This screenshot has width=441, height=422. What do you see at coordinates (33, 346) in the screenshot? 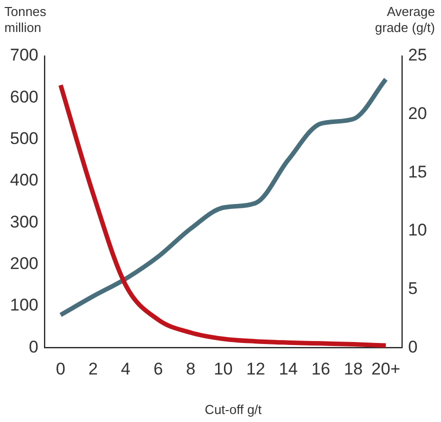
I see `y-tick-label: 0` at bounding box center [33, 346].